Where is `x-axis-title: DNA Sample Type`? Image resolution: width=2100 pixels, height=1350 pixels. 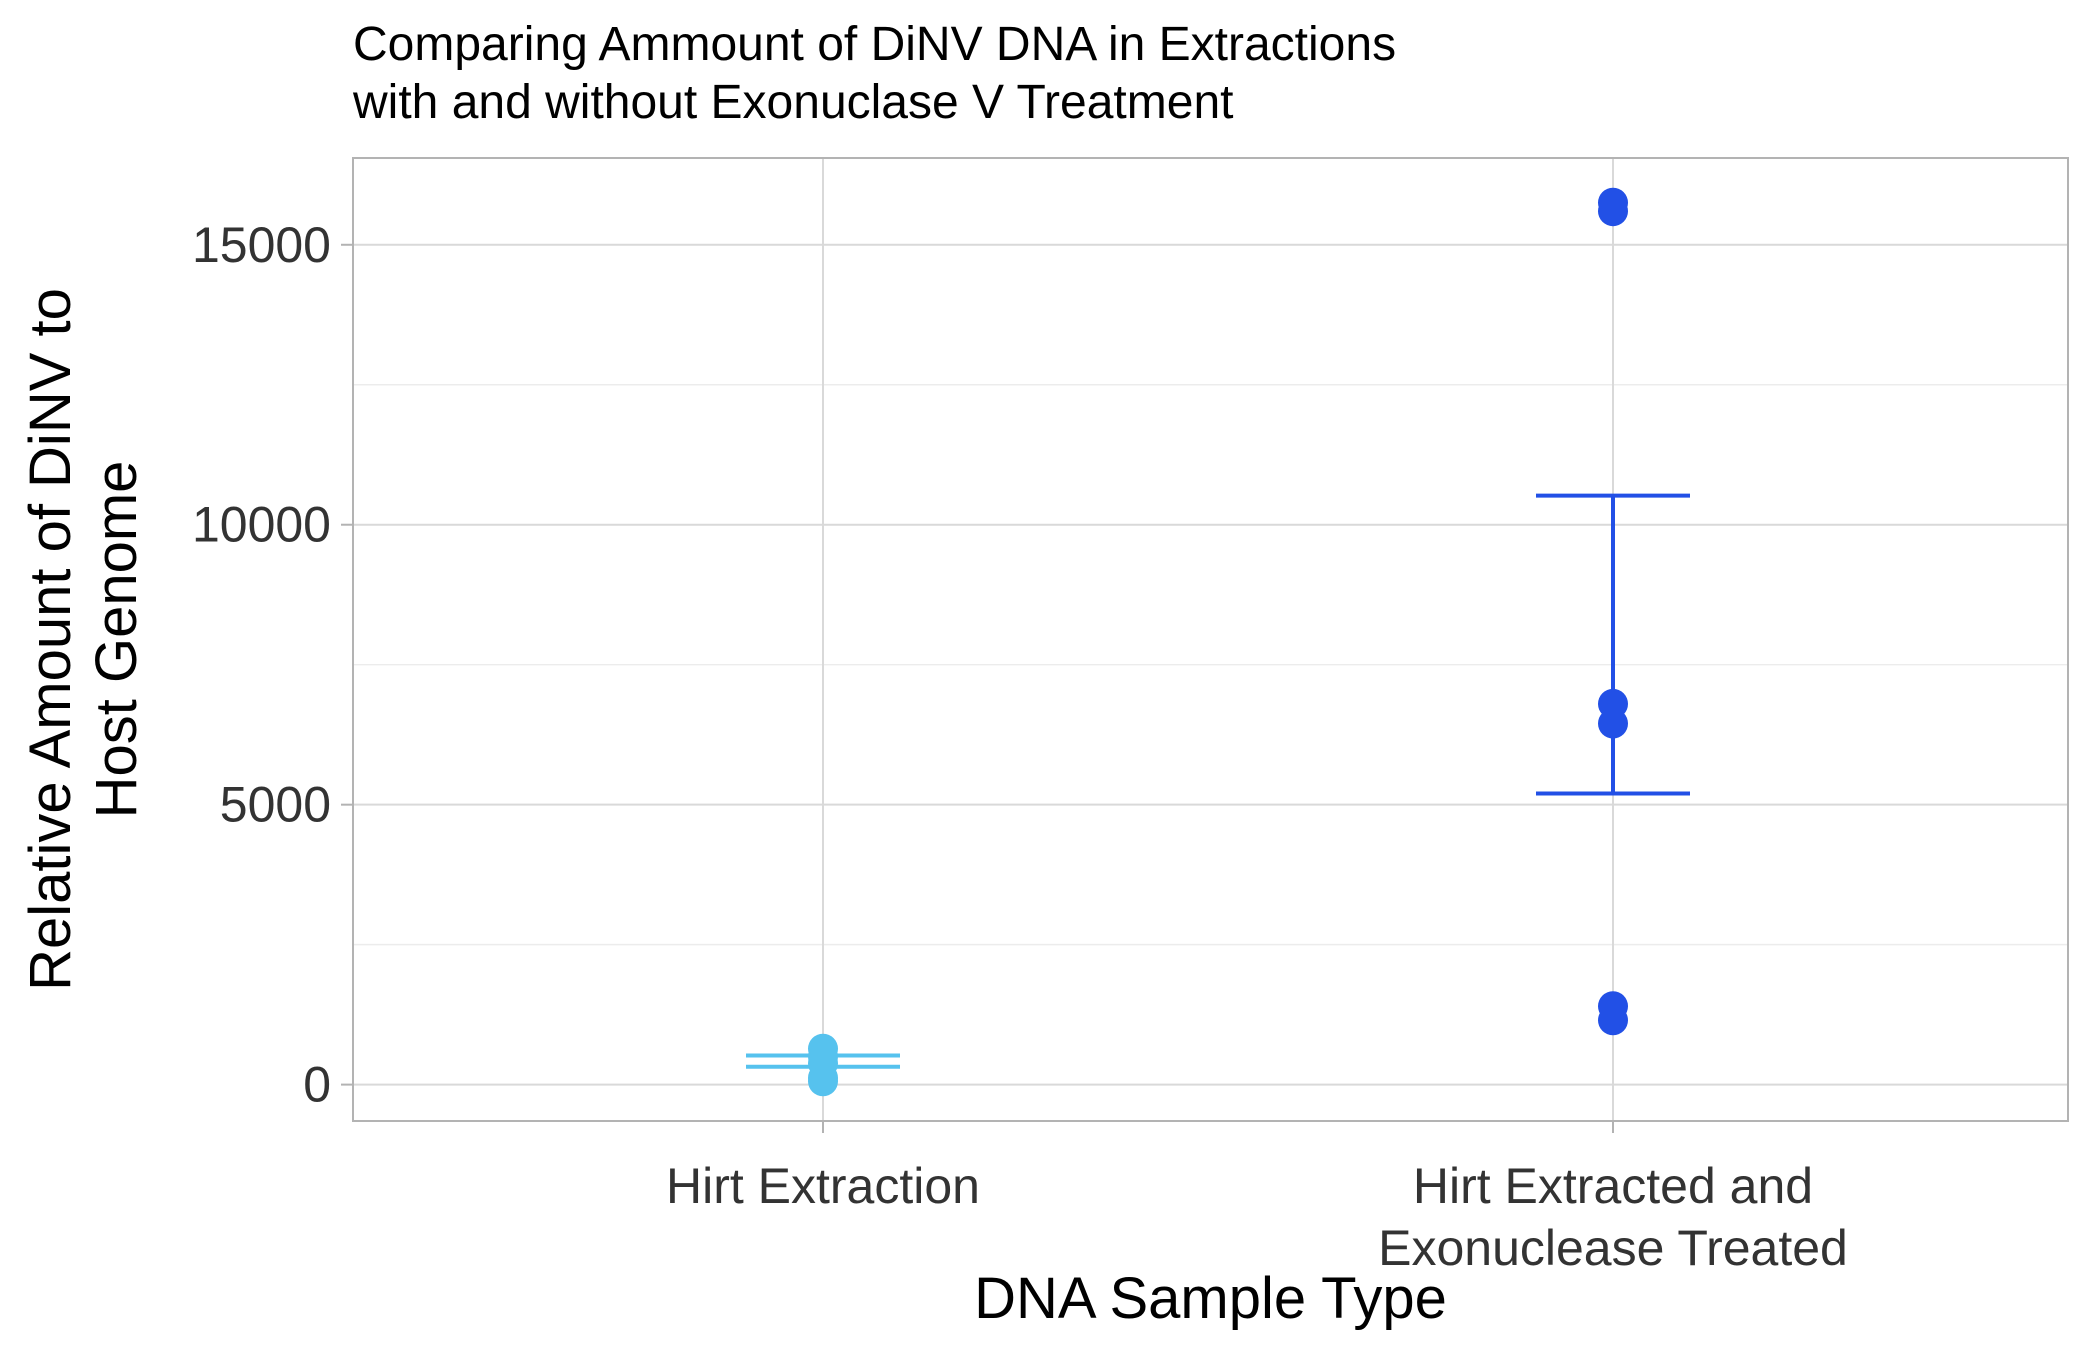
x-axis-title: DNA Sample Type is located at coordinates (1210, 1298).